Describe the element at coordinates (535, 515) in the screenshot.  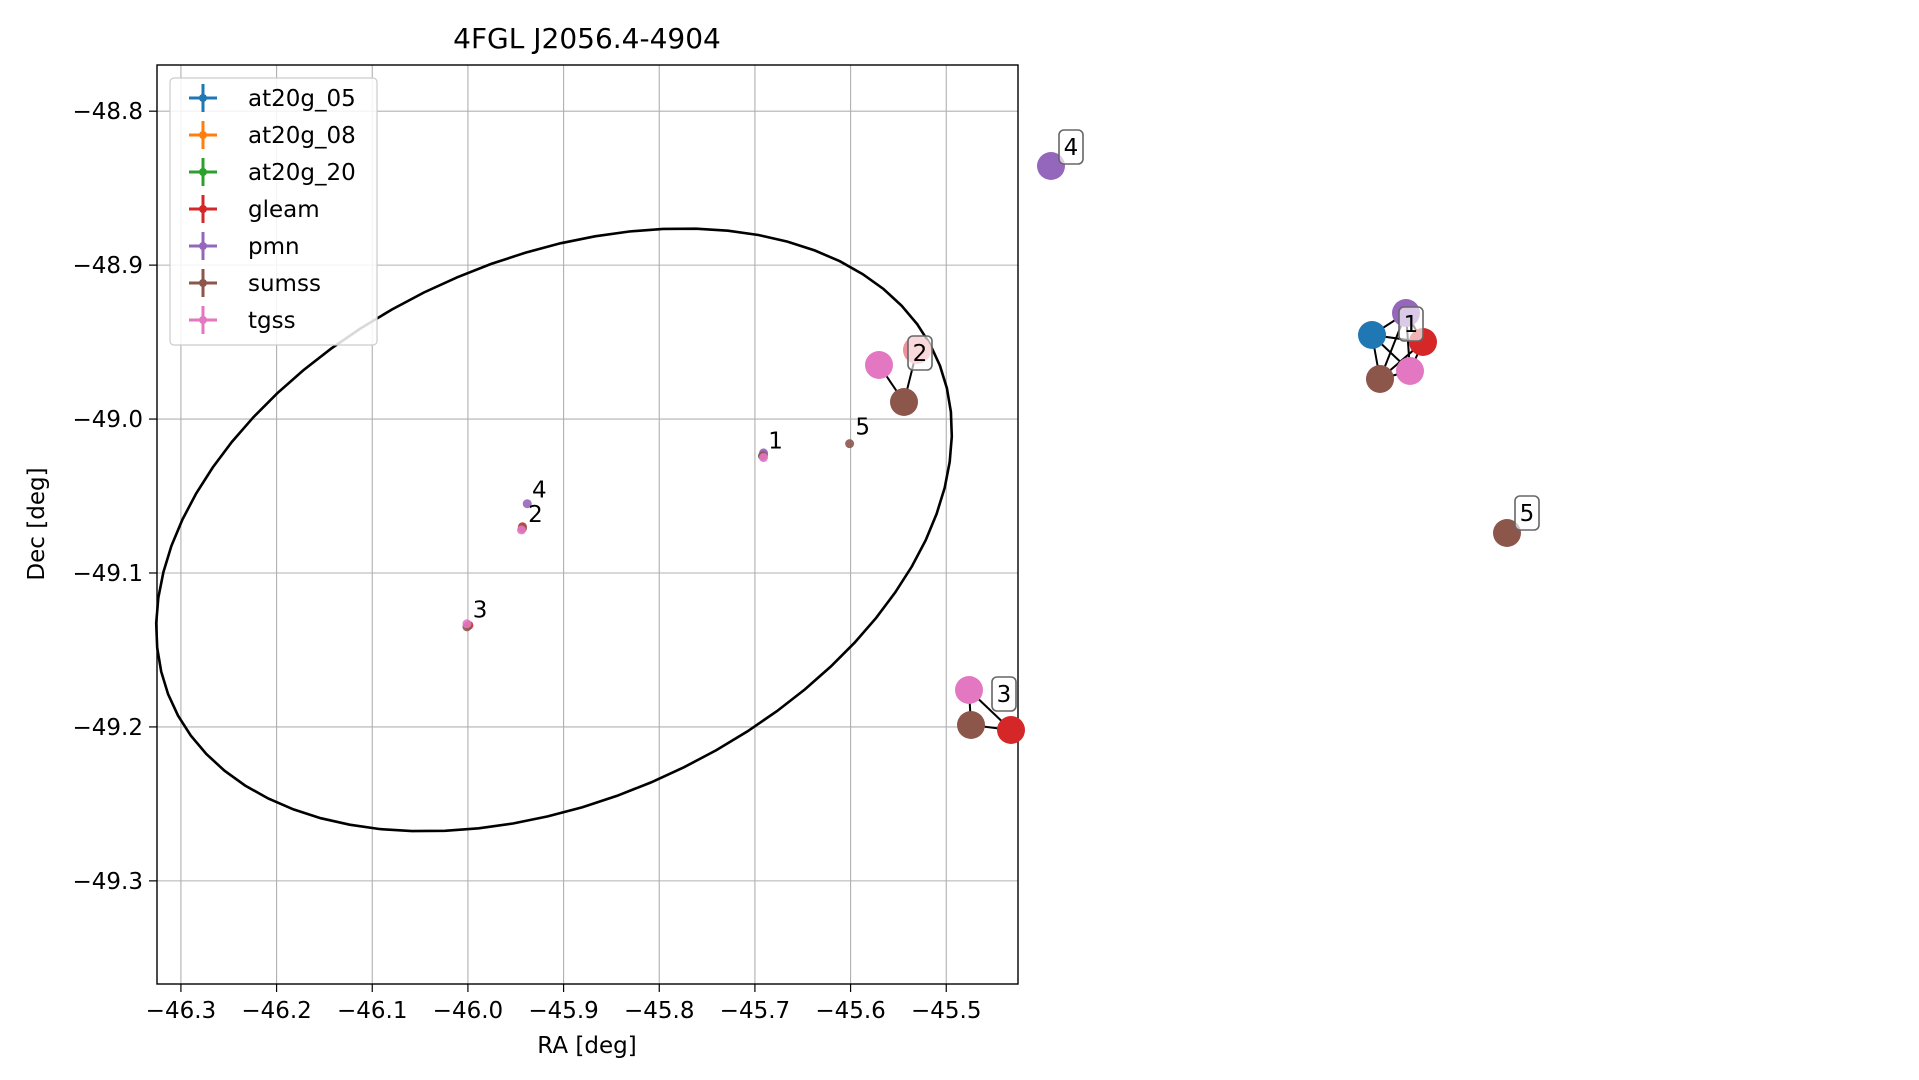
I see `point-label-2: 2` at that location.